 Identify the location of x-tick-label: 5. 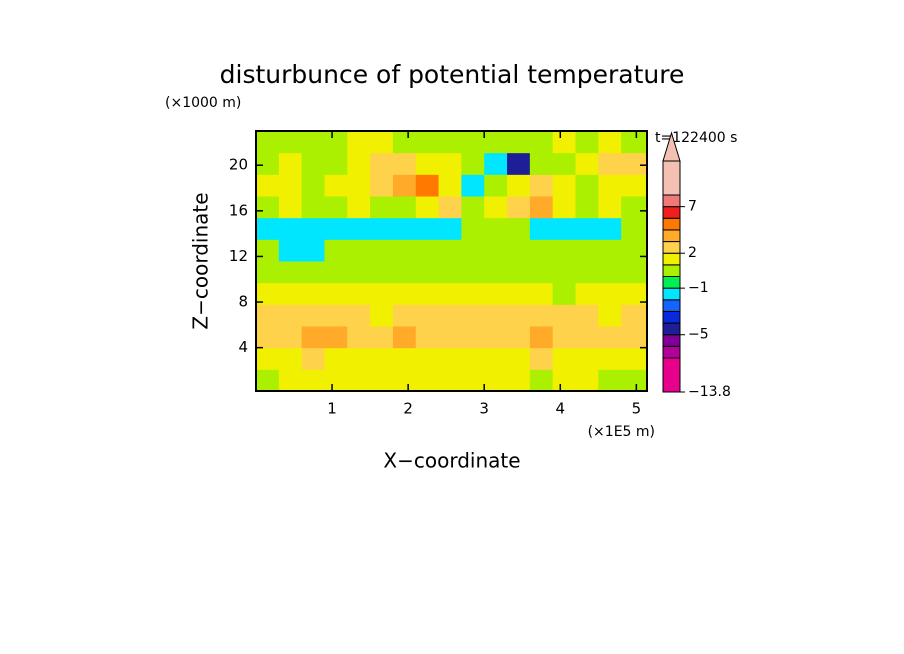
(637, 409).